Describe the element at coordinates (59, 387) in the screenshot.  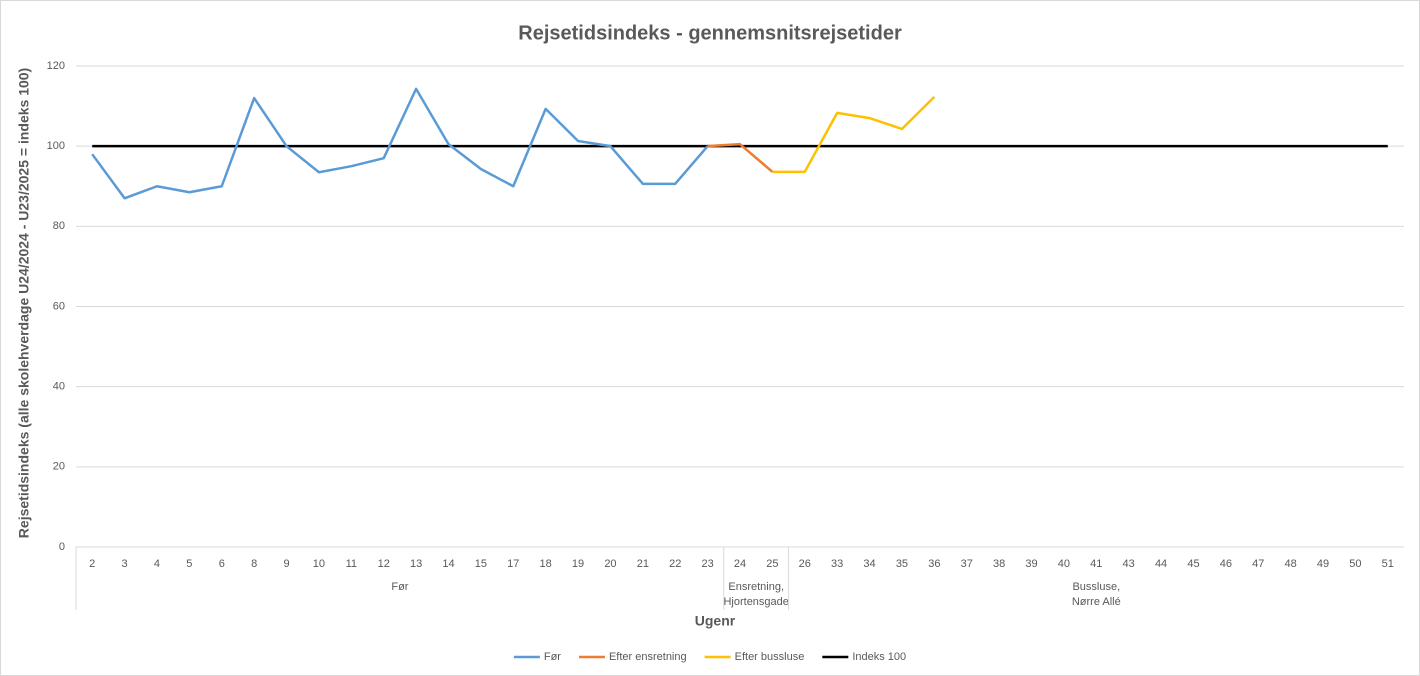
I see `y-tick-label: 40` at that location.